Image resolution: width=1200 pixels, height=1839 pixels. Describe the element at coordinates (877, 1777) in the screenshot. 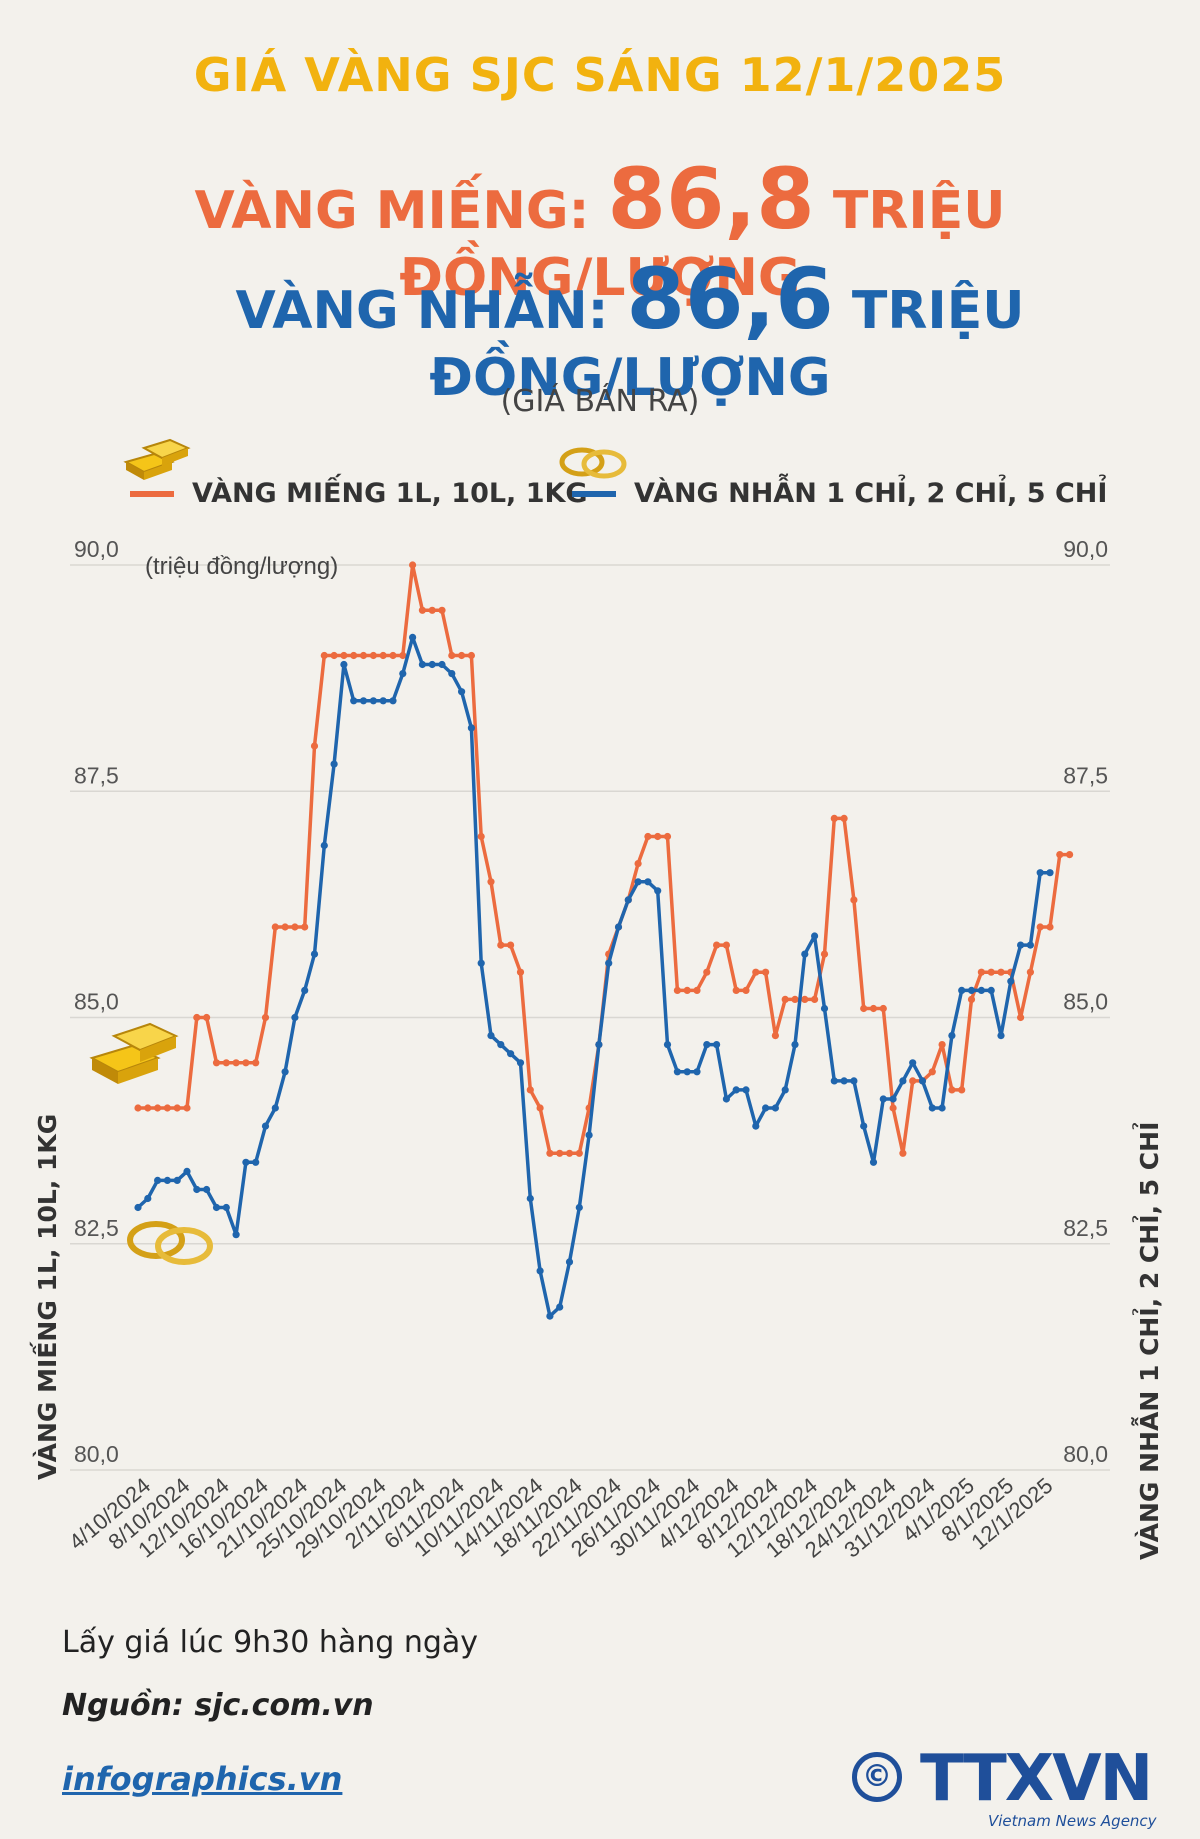

I see `copyright-icon: ©` at that location.